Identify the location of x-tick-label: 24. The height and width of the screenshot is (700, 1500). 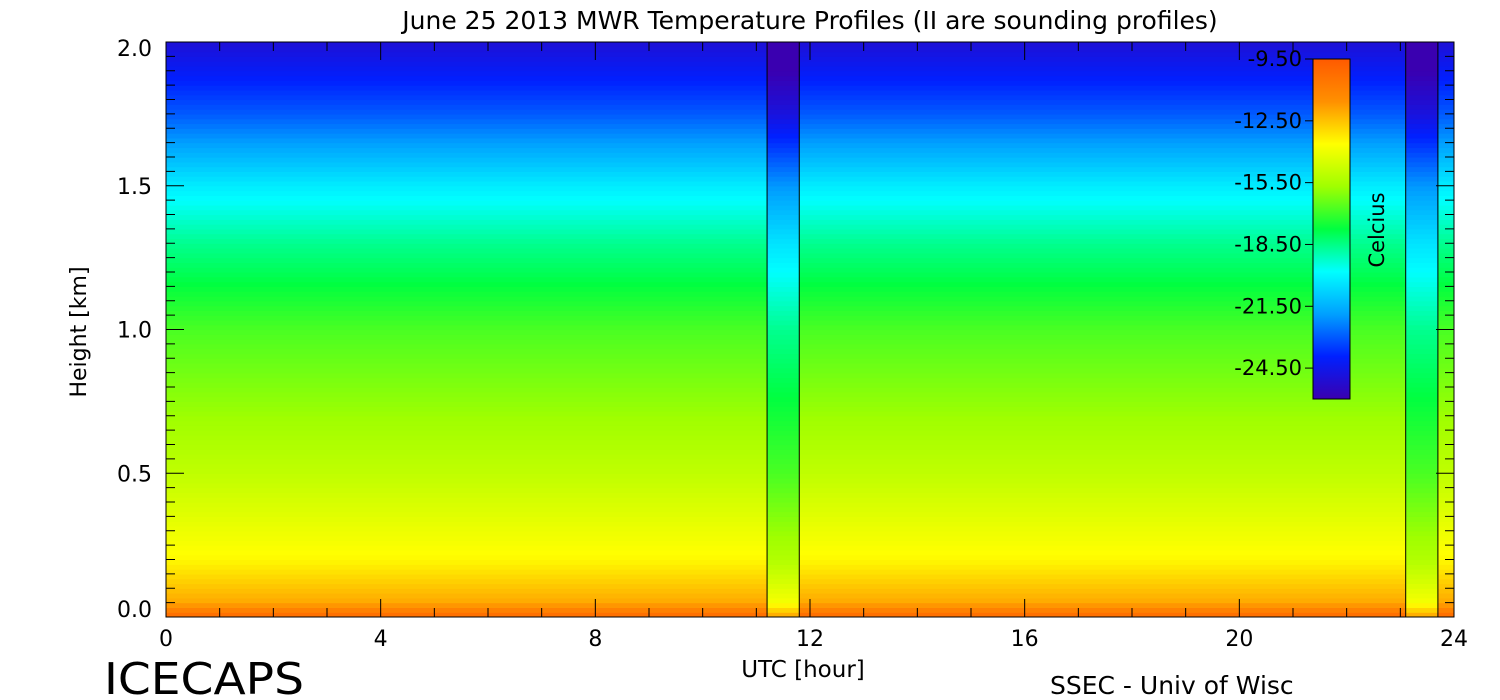
(1454, 639).